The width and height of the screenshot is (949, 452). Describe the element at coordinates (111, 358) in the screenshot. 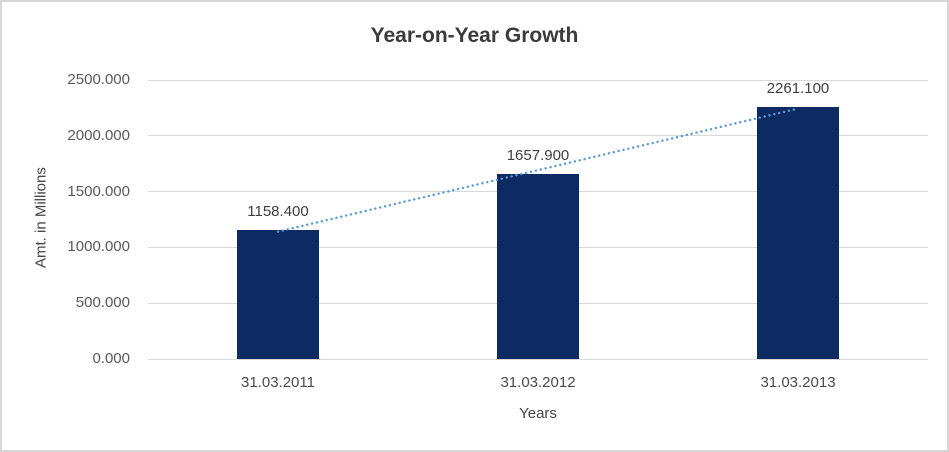

I see `y-tick-label: 0.000` at that location.